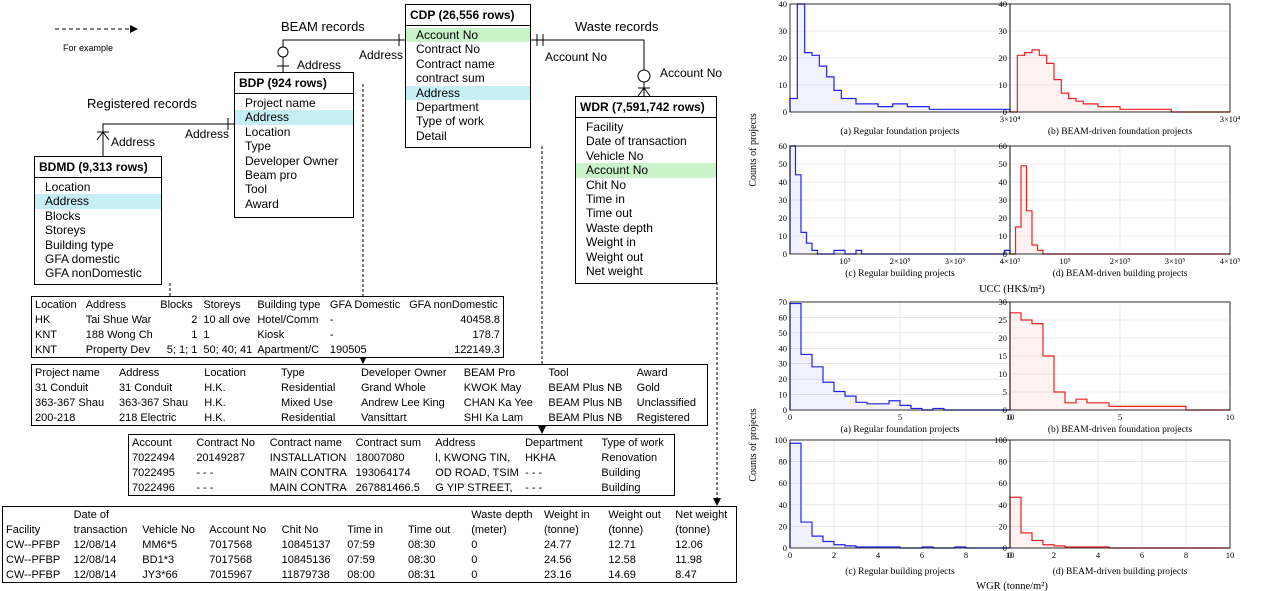  What do you see at coordinates (231, 544) in the screenshot?
I see `table-row-cell: 7017568` at bounding box center [231, 544].